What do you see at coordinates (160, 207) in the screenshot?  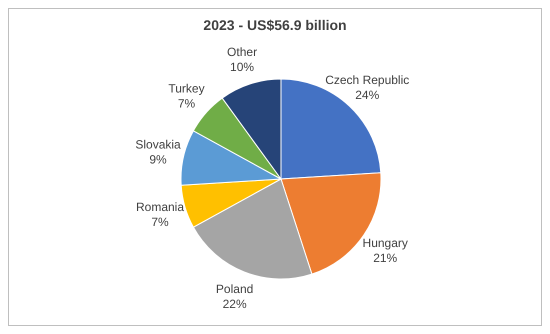 I see `slice-label: Romania` at bounding box center [160, 207].